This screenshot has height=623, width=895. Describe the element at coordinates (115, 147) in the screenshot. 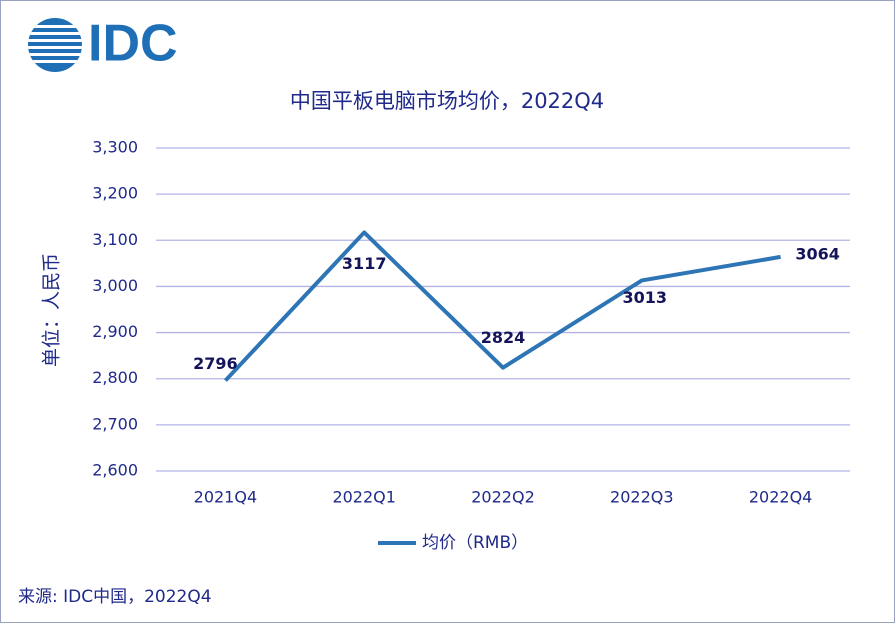

I see `y-tick-label: 3,300` at that location.